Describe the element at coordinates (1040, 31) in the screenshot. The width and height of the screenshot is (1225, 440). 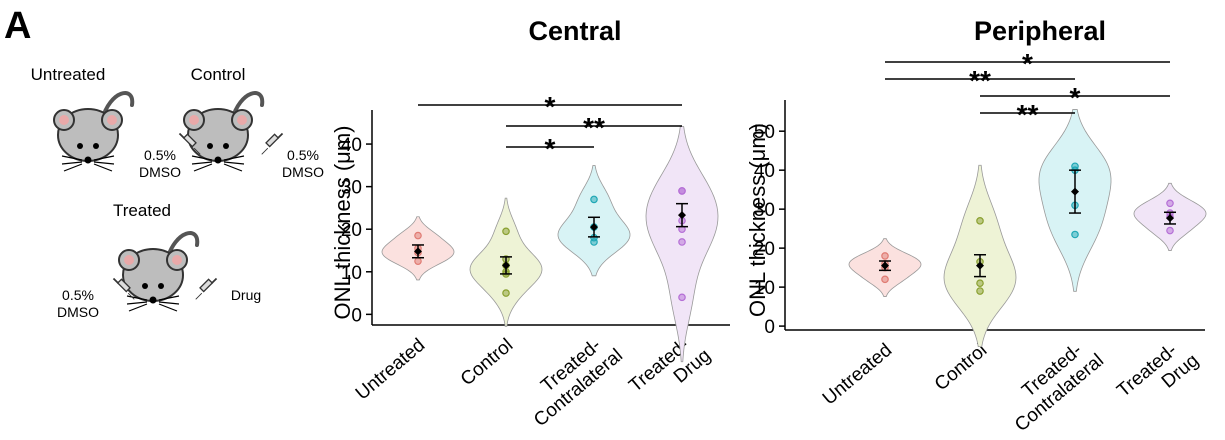
I see `chart-title: Peripheral` at that location.